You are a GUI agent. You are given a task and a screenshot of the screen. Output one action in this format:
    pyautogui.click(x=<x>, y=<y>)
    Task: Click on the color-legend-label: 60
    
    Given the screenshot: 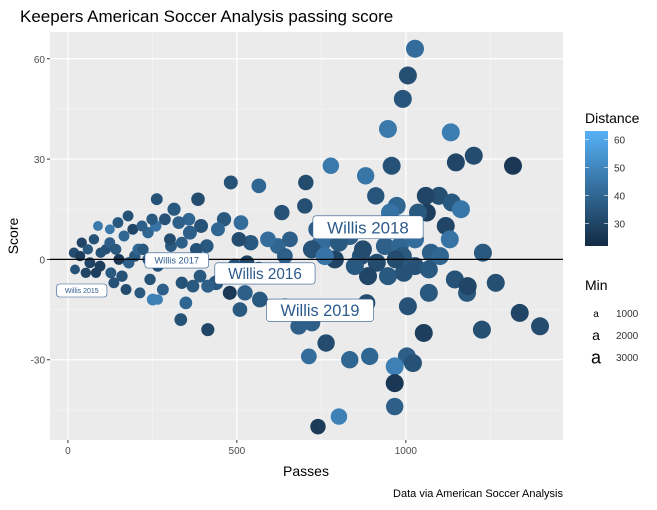 What is the action you would take?
    pyautogui.click(x=620, y=140)
    